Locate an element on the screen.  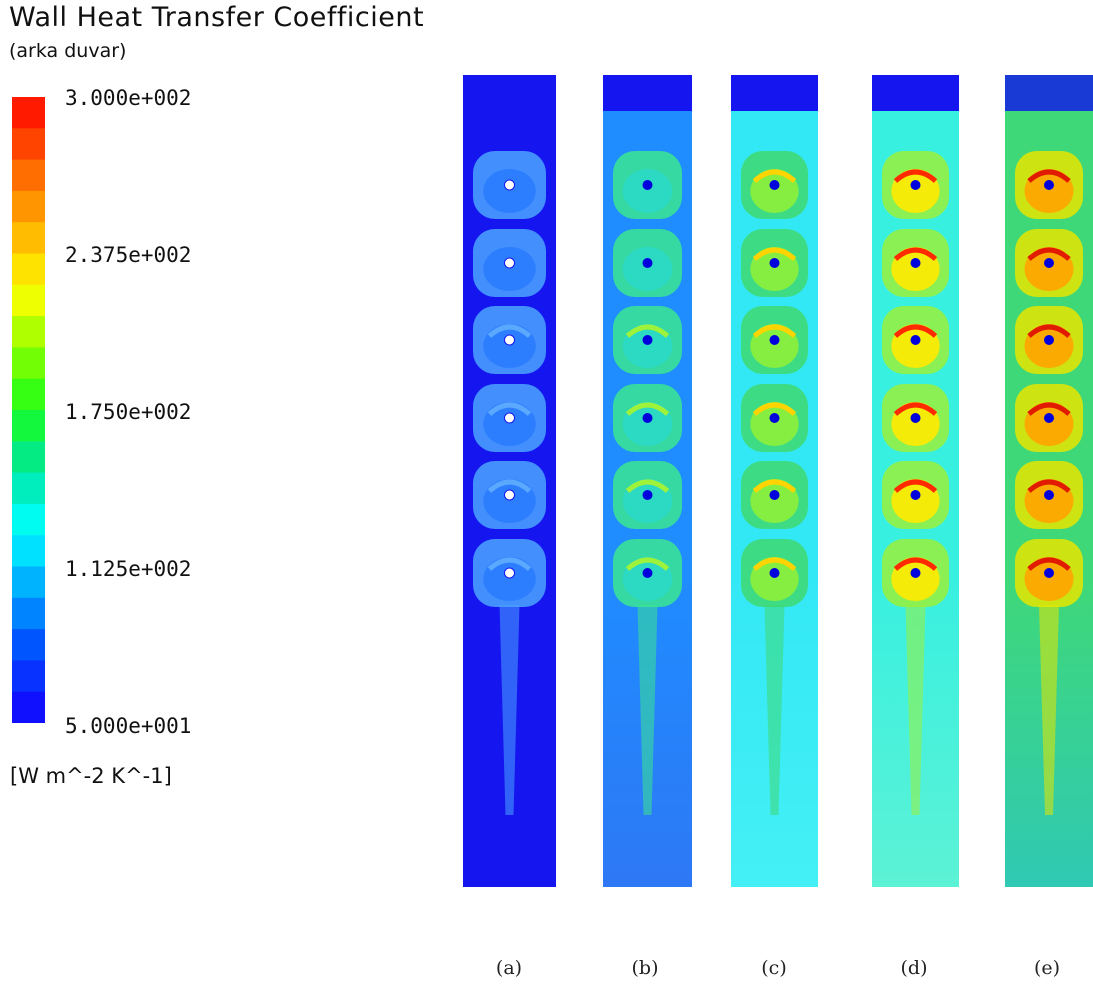
contour-panel-d is located at coordinates (915, 481).